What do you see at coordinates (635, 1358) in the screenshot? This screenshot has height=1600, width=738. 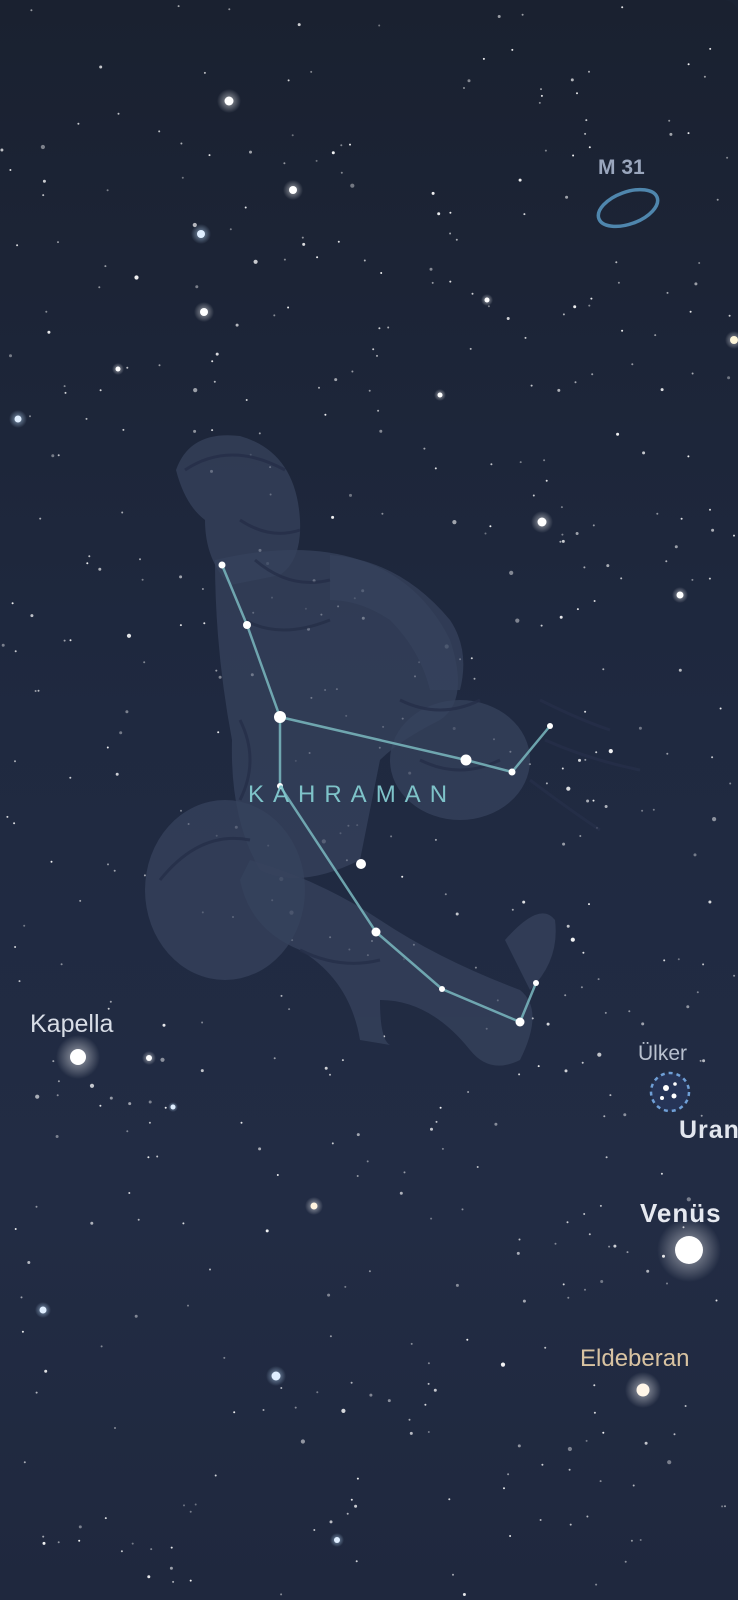 I see `eldeberan-label: Eldeberan` at bounding box center [635, 1358].